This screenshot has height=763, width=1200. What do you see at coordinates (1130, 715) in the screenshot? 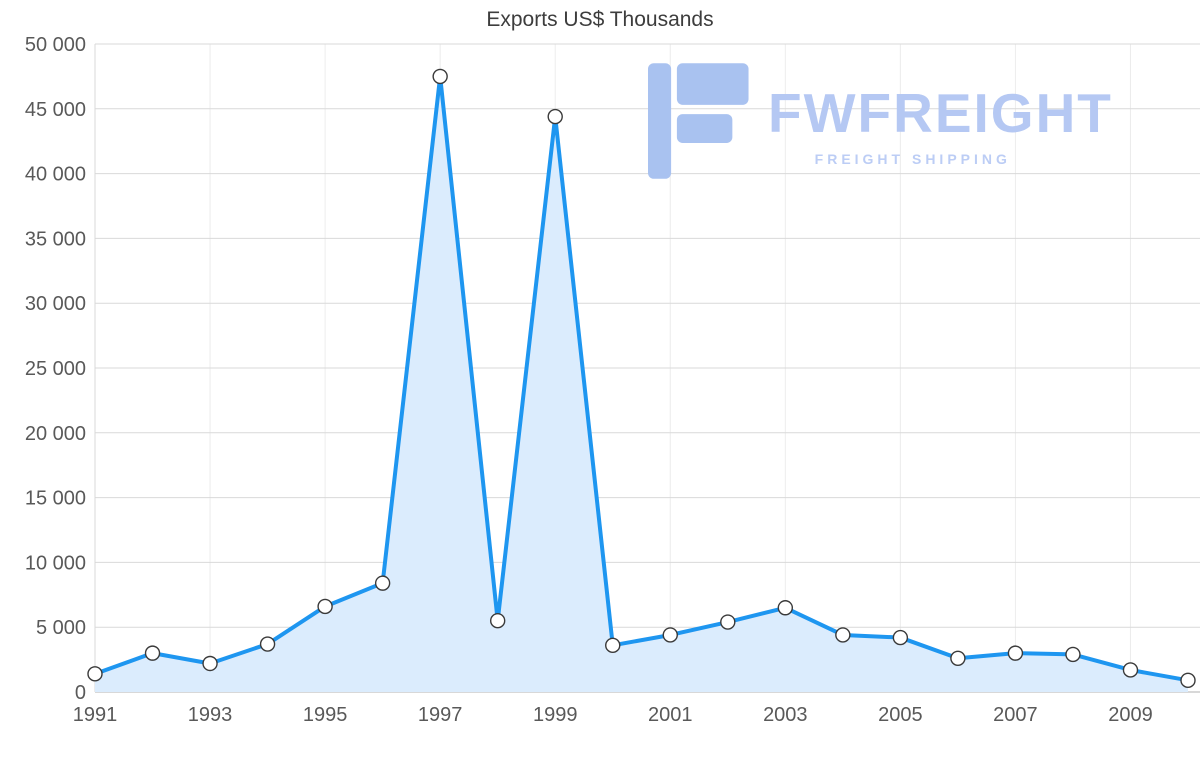
I see `x-tick-label: 2009` at bounding box center [1130, 715].